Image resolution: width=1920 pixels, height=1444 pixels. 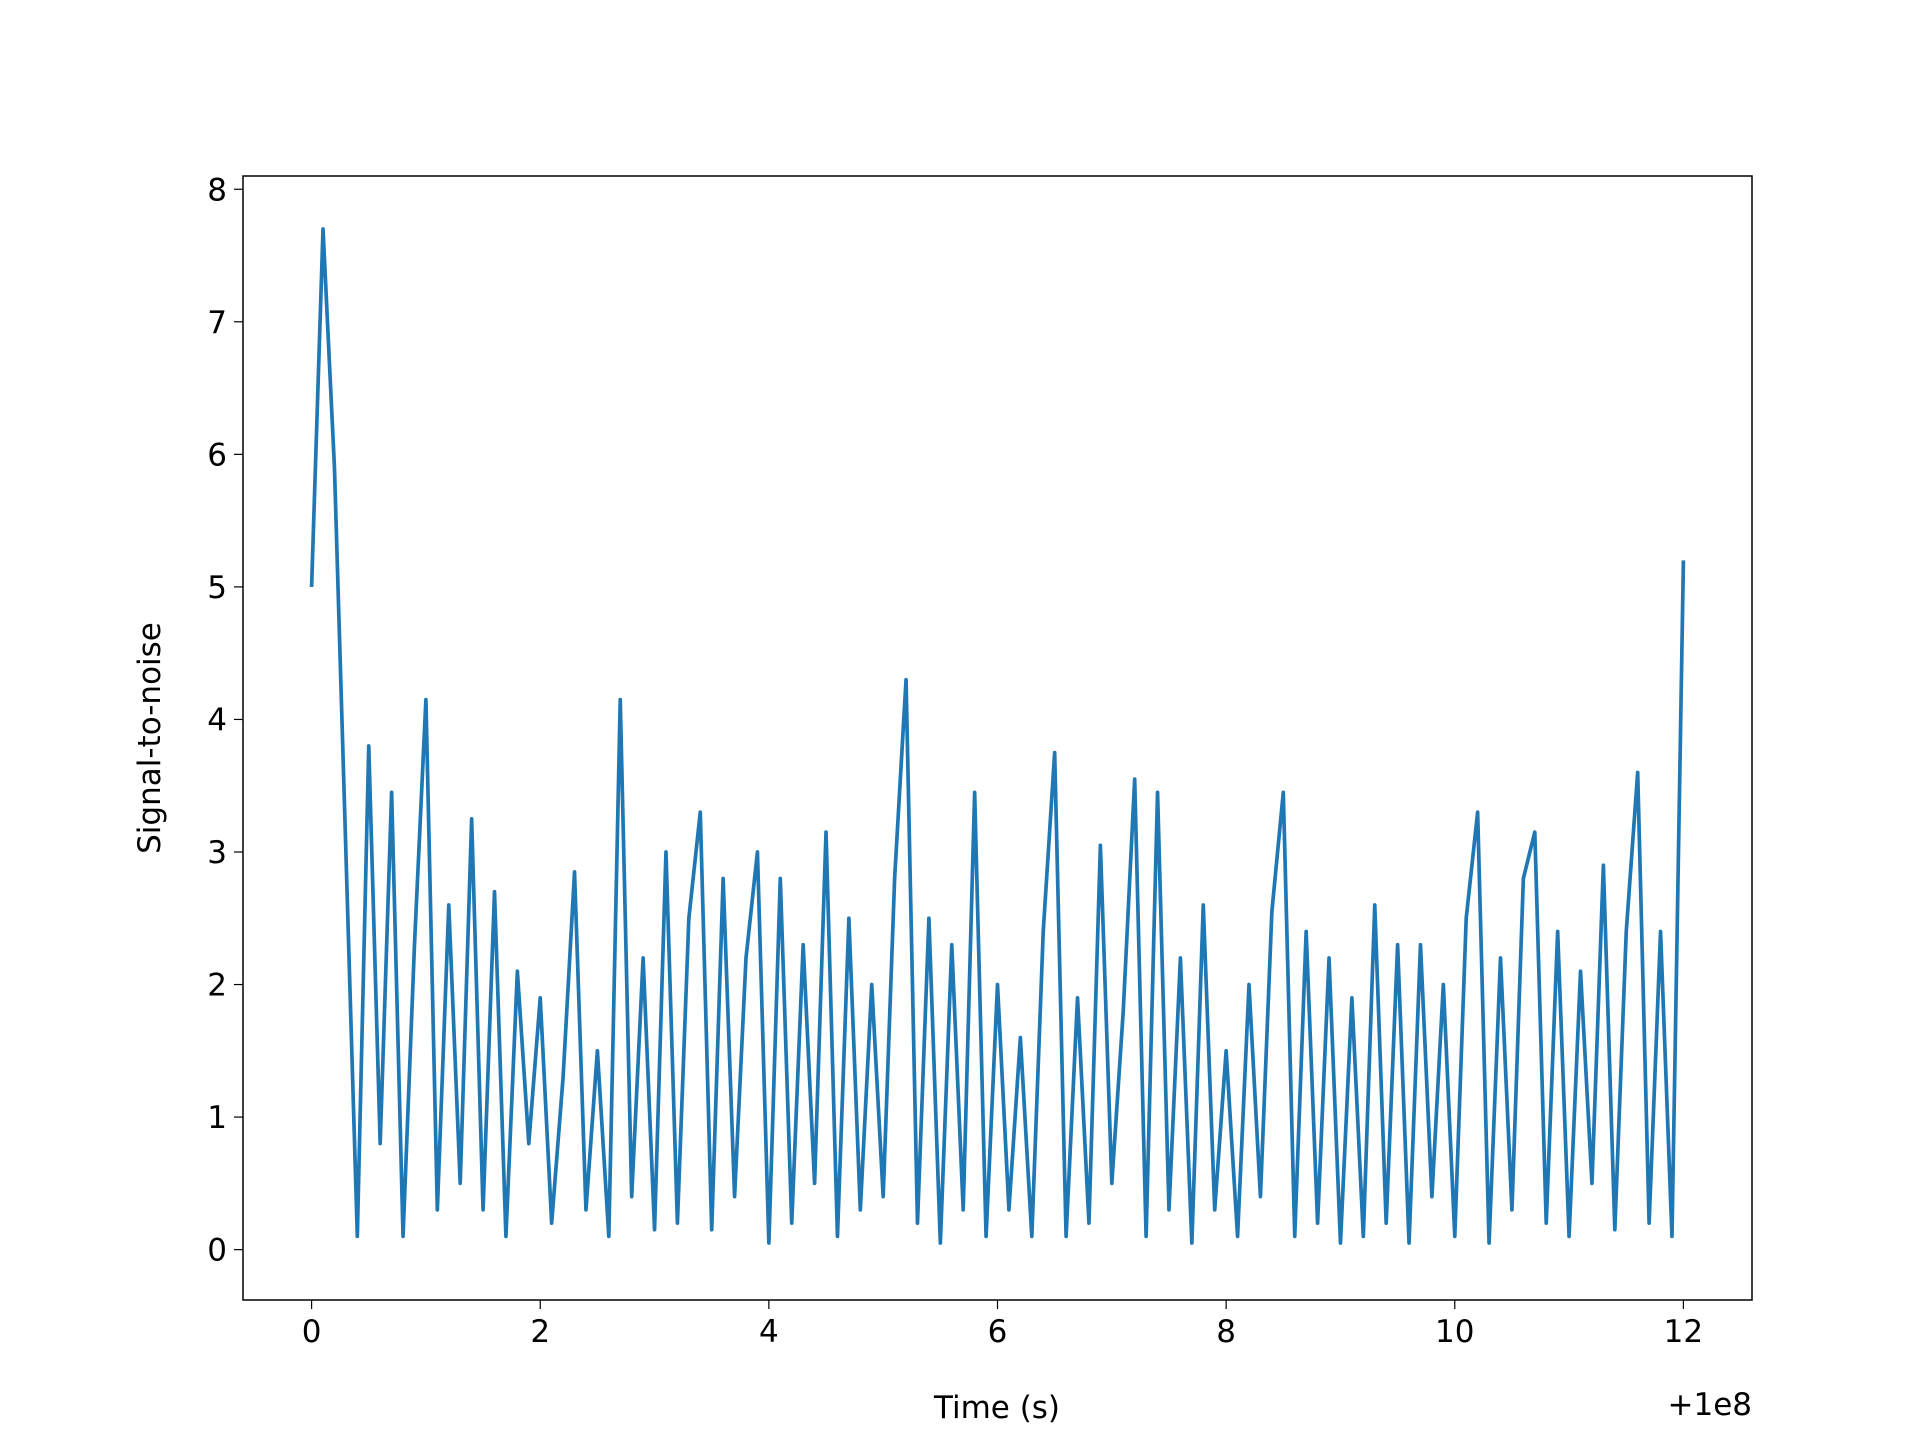 What do you see at coordinates (1226, 1332) in the screenshot?
I see `x-tick-label: 8` at bounding box center [1226, 1332].